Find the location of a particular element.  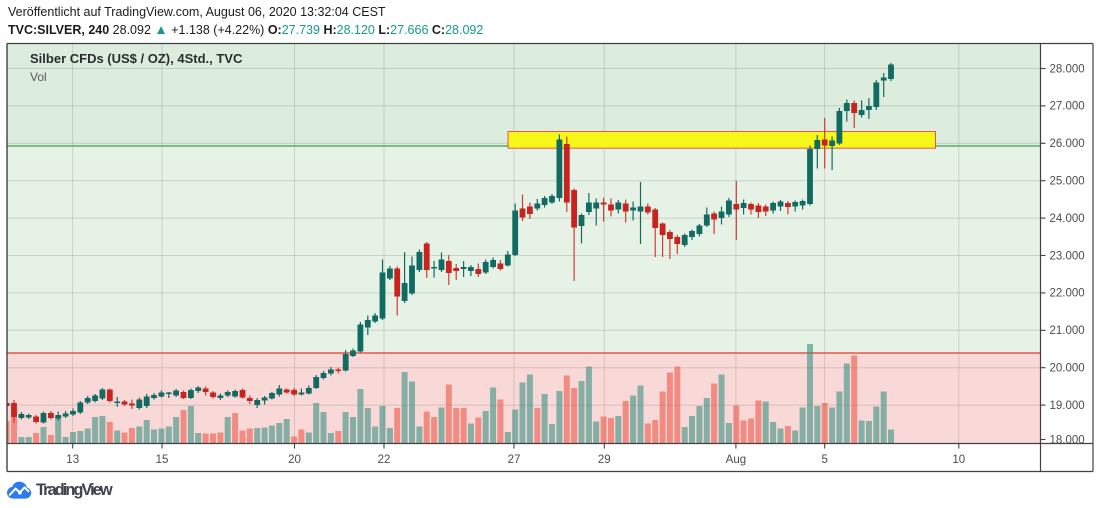

svg-text: TradingView is located at coordinates (74, 490).